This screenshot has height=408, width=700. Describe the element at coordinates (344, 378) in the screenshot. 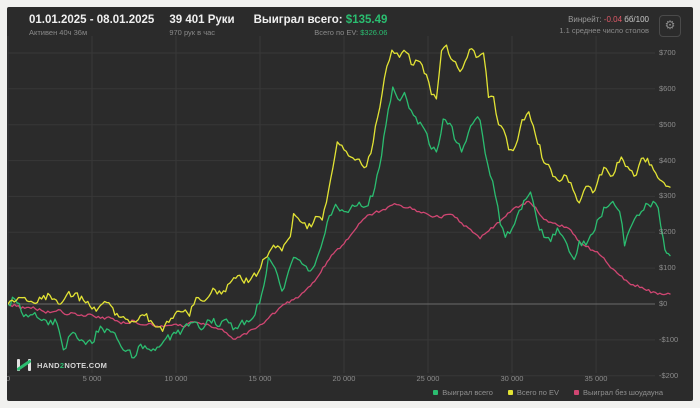

I see `x-tick-label: 20 000` at that location.